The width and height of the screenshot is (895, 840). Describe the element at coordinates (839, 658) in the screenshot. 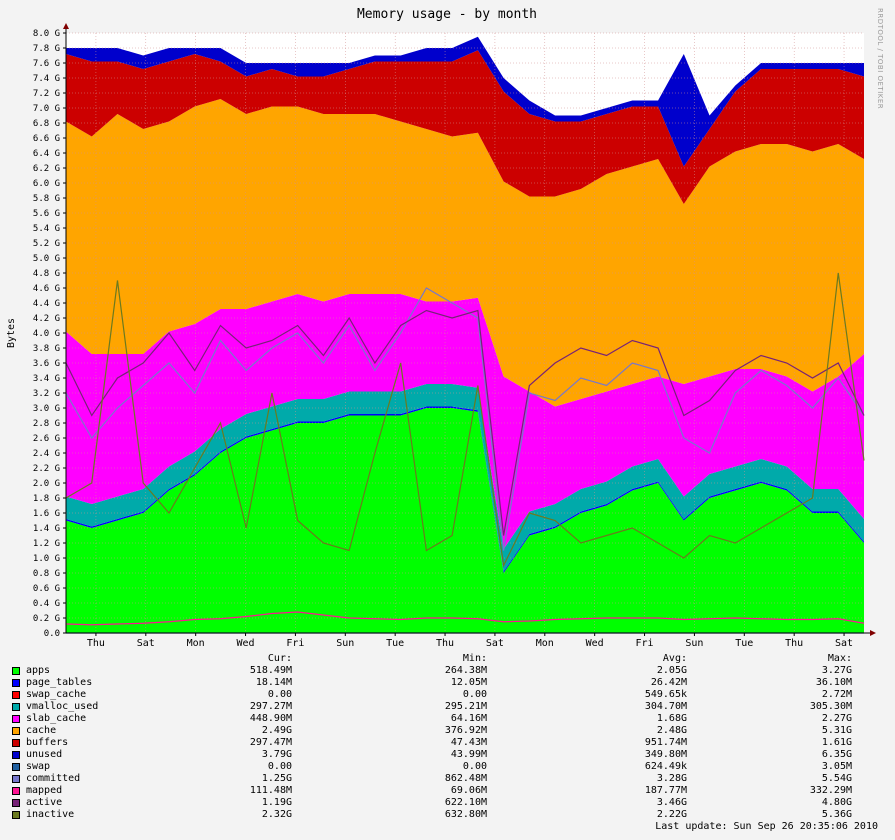

I see `header-max: Max:` at that location.